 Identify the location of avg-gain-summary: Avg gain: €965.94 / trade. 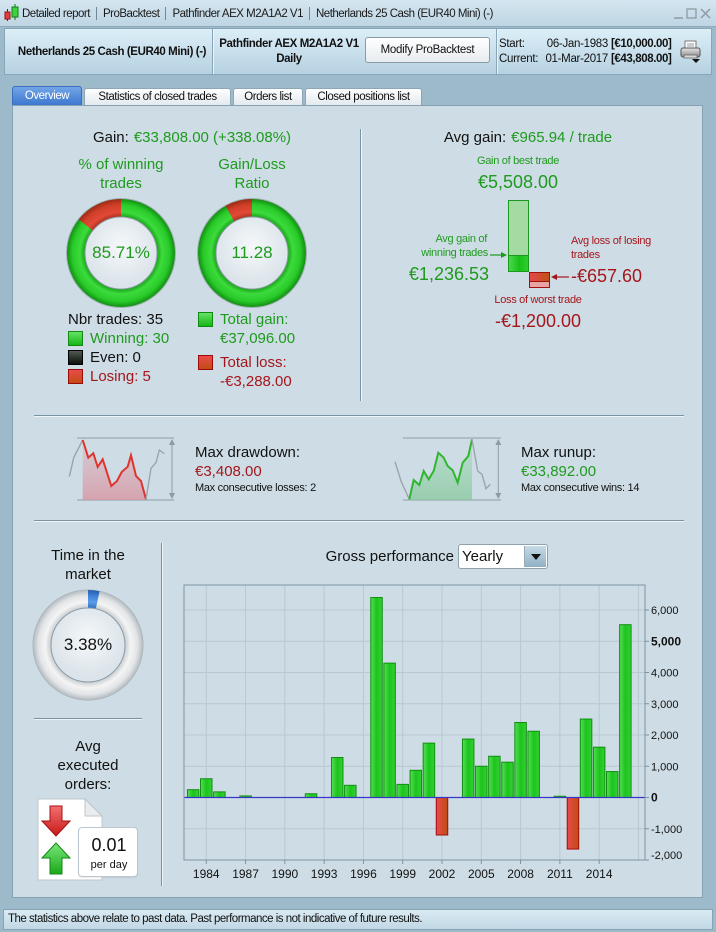
(528, 137).